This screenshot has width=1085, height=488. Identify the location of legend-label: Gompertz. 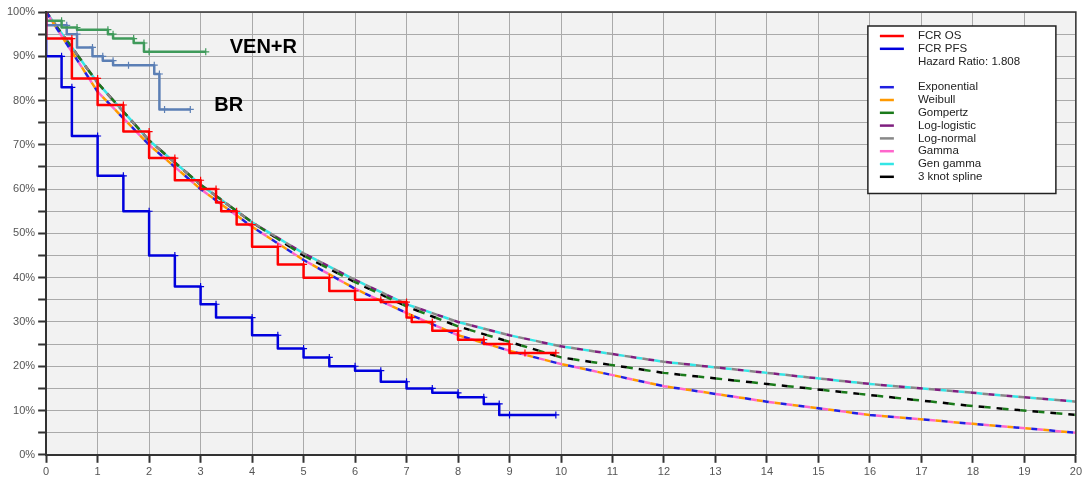
(943, 111).